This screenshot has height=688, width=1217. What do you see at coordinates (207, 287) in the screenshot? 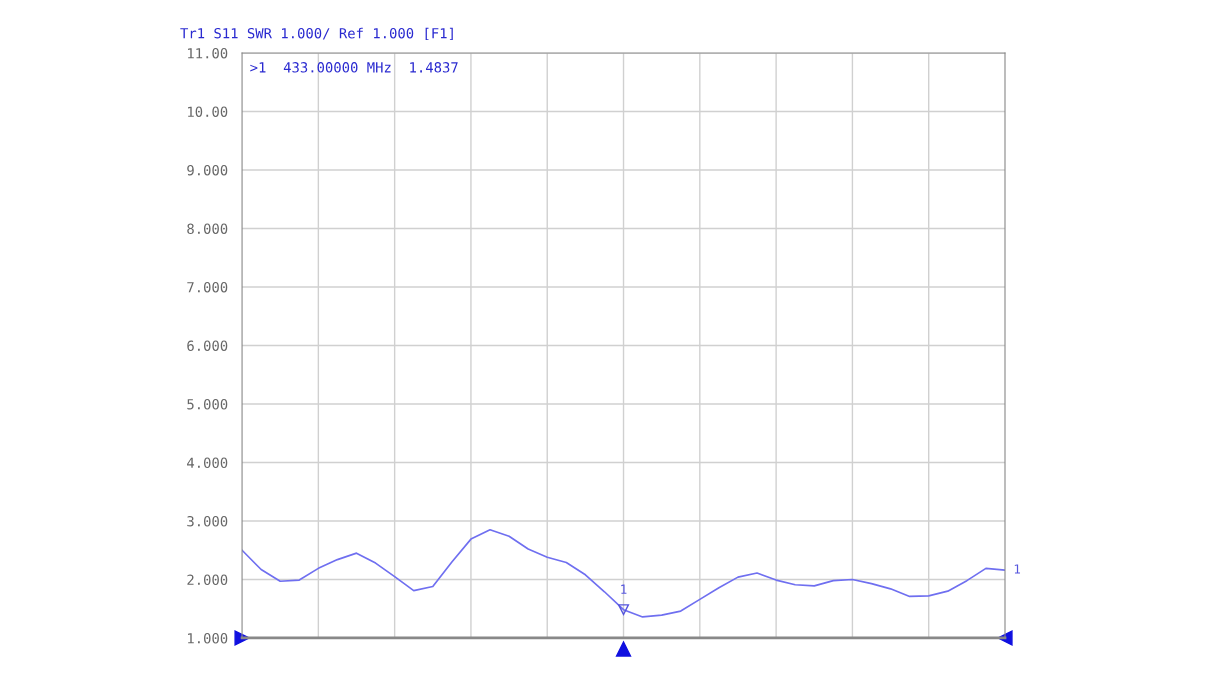
I see `y-tick-label: 7.000` at bounding box center [207, 287].